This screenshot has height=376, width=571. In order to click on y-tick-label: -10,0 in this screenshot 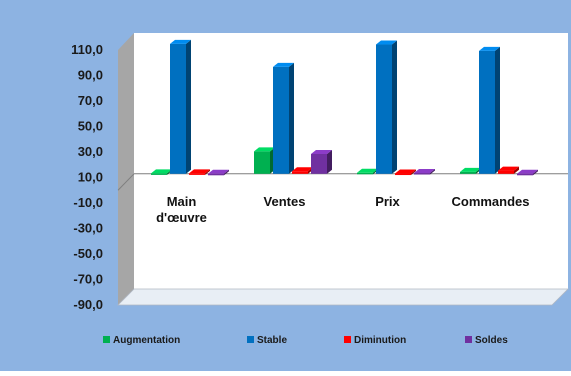, I will do `click(88, 202)`.